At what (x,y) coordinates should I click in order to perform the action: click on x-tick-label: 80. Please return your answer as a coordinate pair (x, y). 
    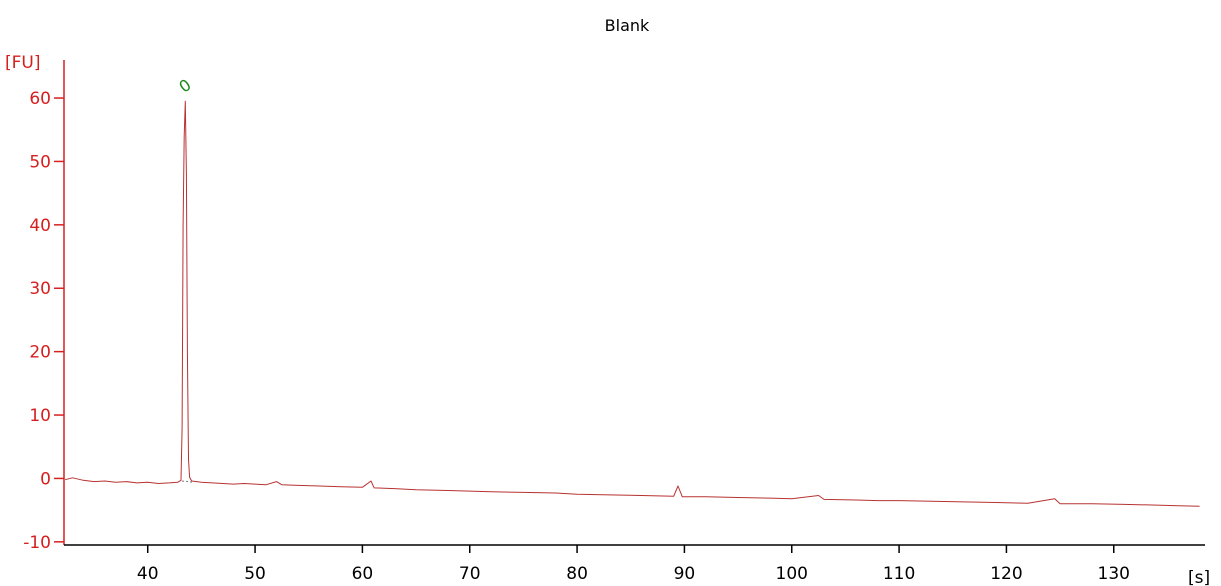
    Looking at the image, I should click on (577, 574).